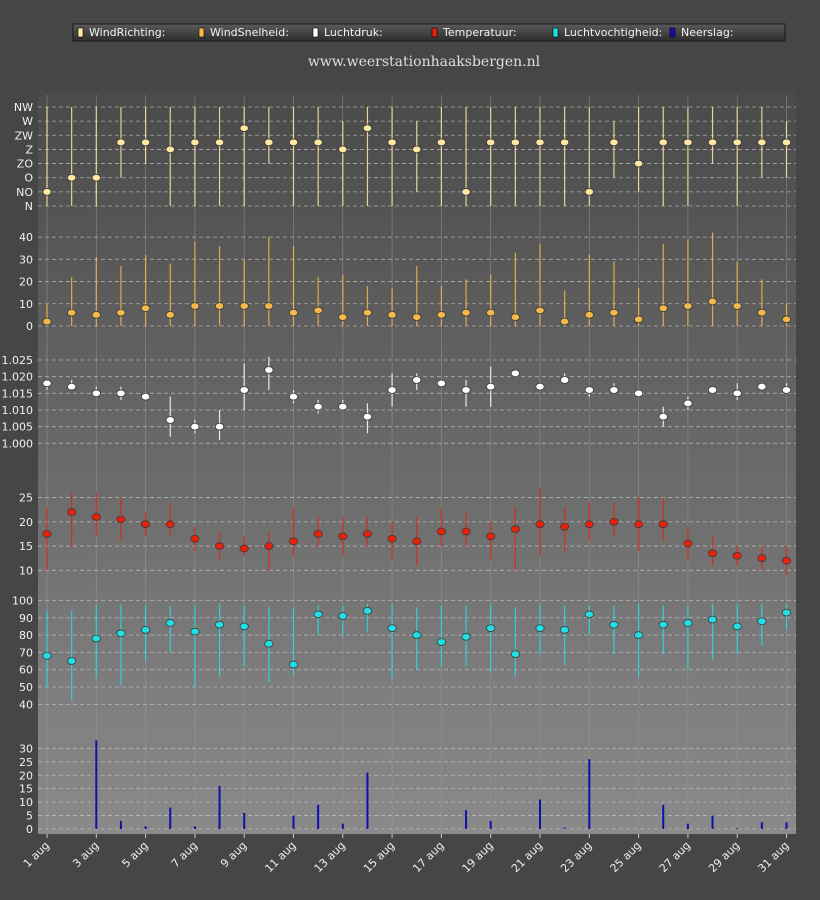 This screenshot has width=820, height=900. I want to click on y-tick-label: N, so click(29, 206).